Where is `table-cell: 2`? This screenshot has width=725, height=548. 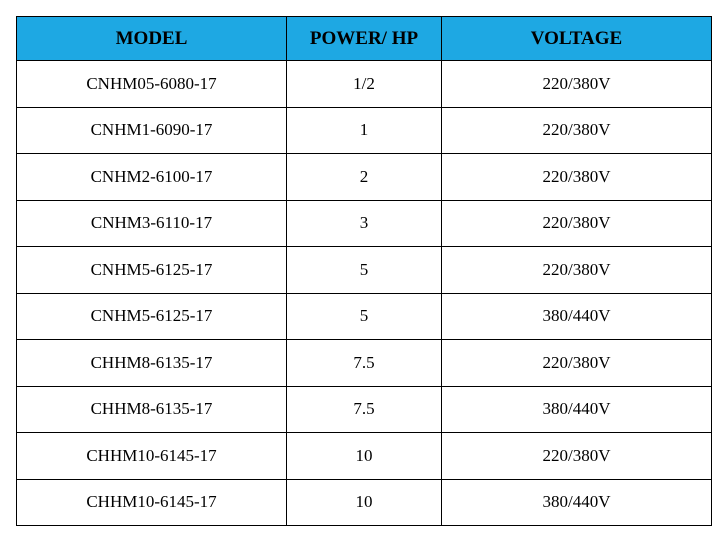 table-cell: 2 is located at coordinates (364, 177).